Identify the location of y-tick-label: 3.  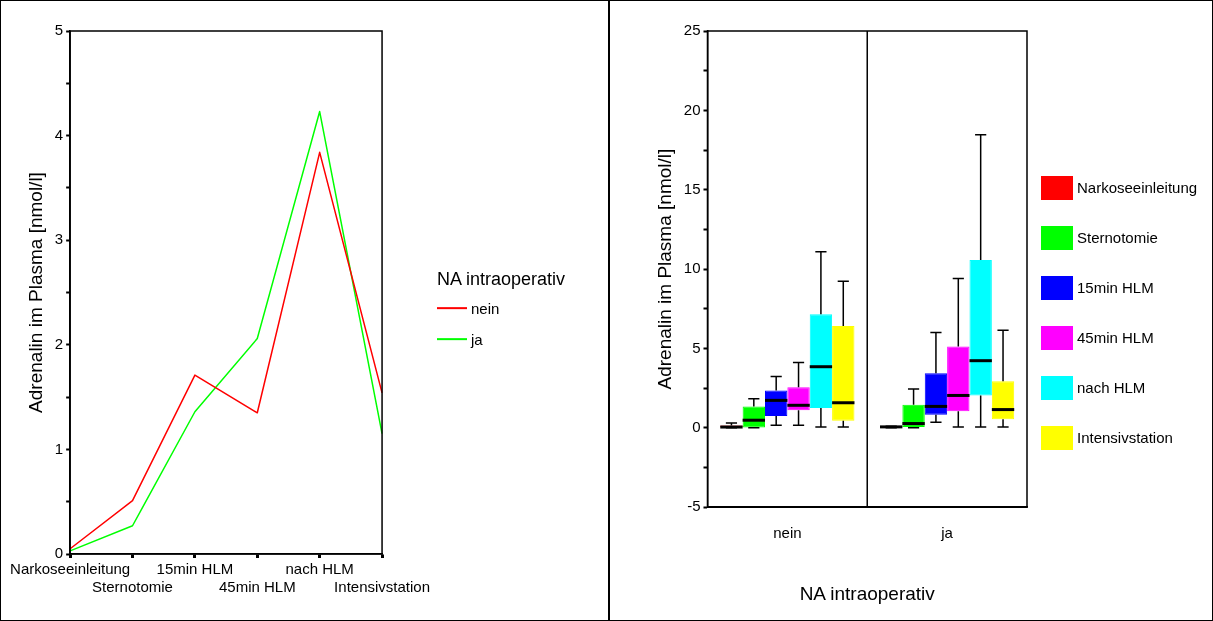
(59, 239).